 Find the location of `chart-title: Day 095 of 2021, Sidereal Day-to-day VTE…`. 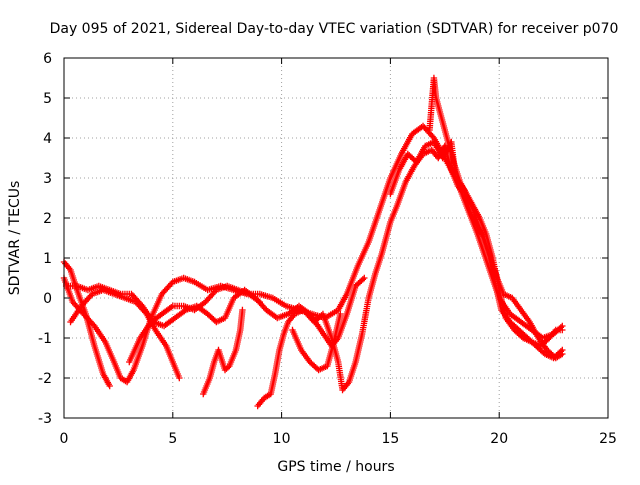

chart-title: Day 095 of 2021, Sidereal Day-to-day VTE… is located at coordinates (334, 29).